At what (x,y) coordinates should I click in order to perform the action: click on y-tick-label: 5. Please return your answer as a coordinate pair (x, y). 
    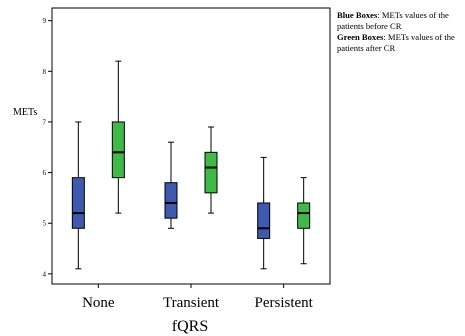
    Looking at the image, I should click on (45, 224).